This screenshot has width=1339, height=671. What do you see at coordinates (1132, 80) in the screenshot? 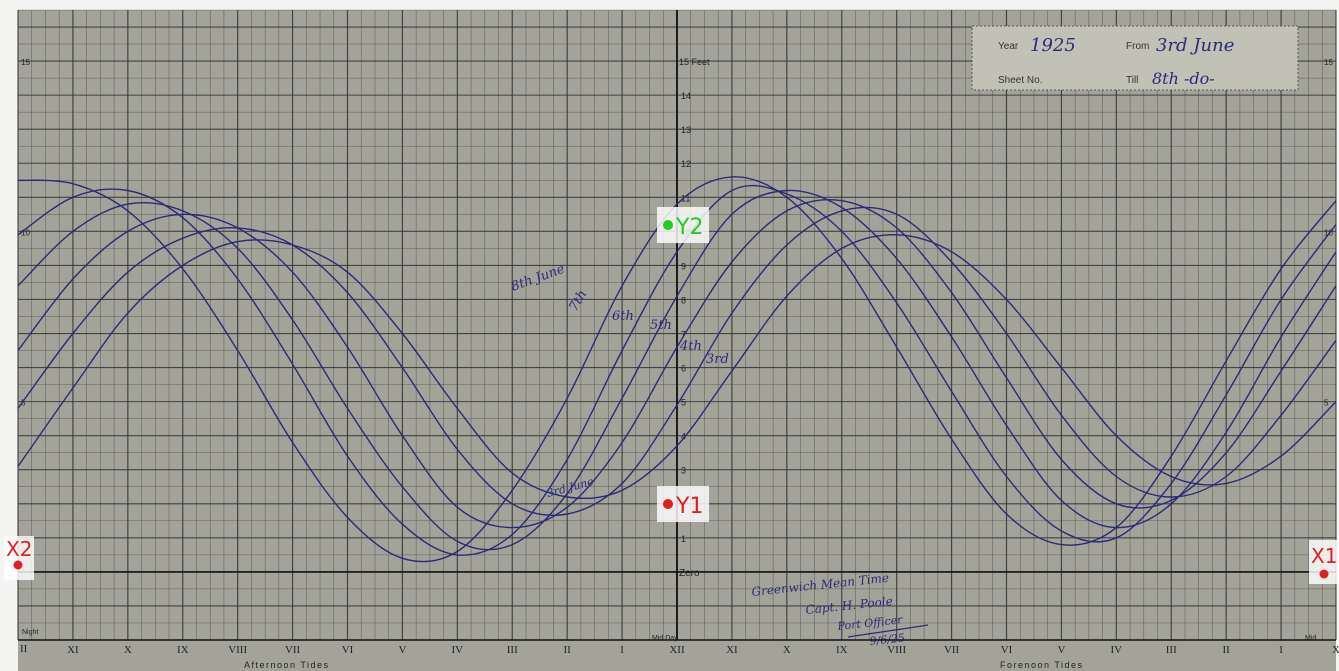
I see `till-label: Till` at bounding box center [1132, 80].